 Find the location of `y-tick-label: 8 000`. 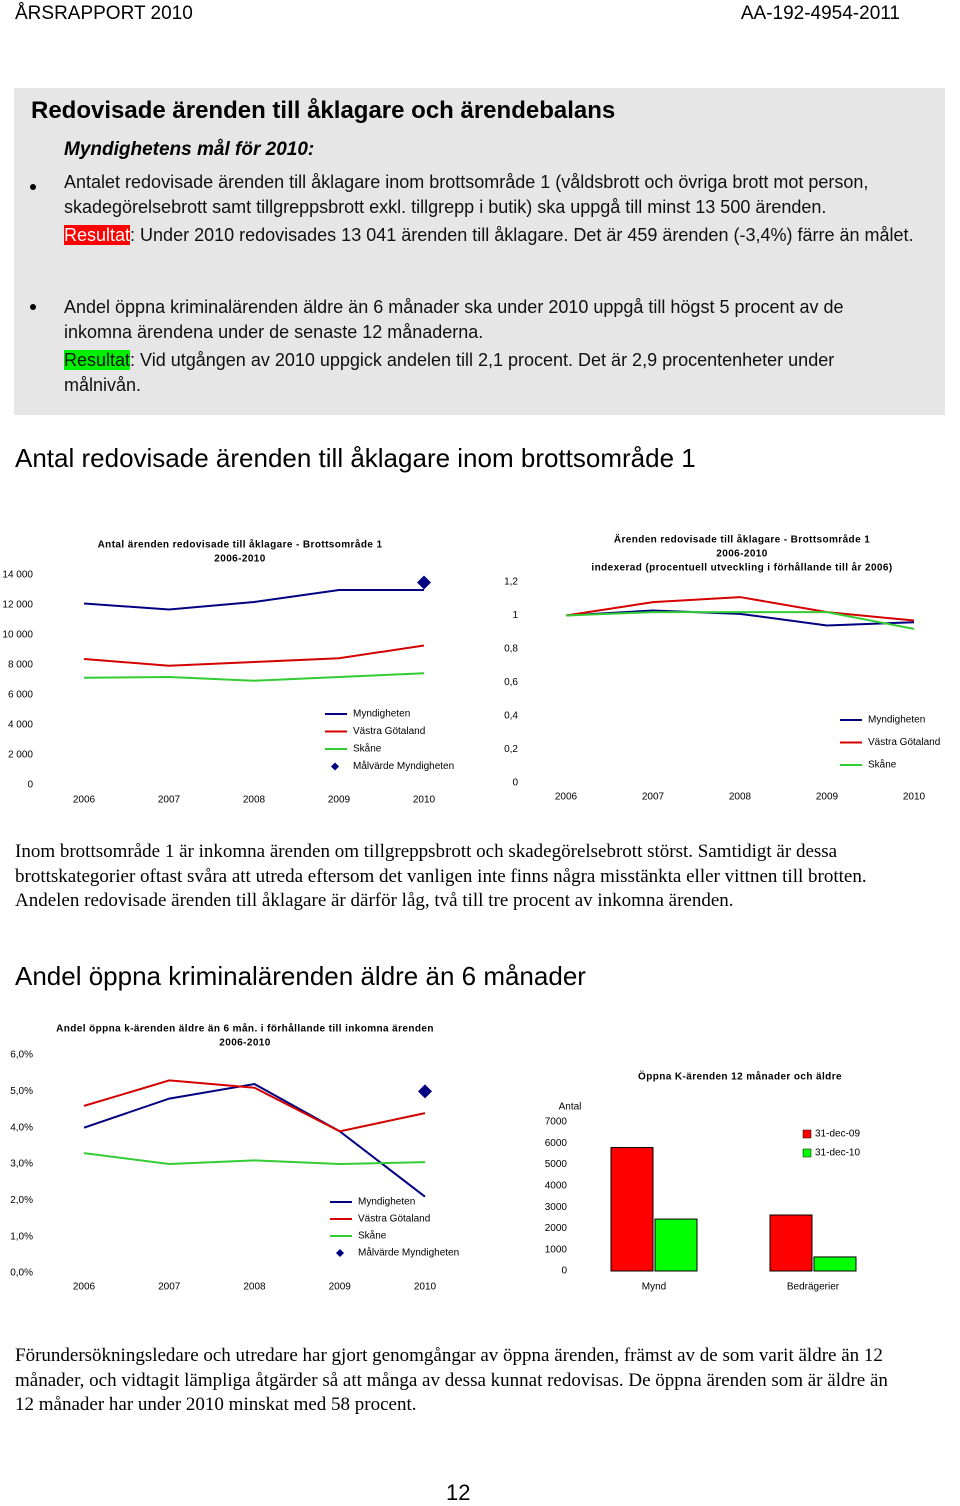

y-tick-label: 8 000 is located at coordinates (20, 665).